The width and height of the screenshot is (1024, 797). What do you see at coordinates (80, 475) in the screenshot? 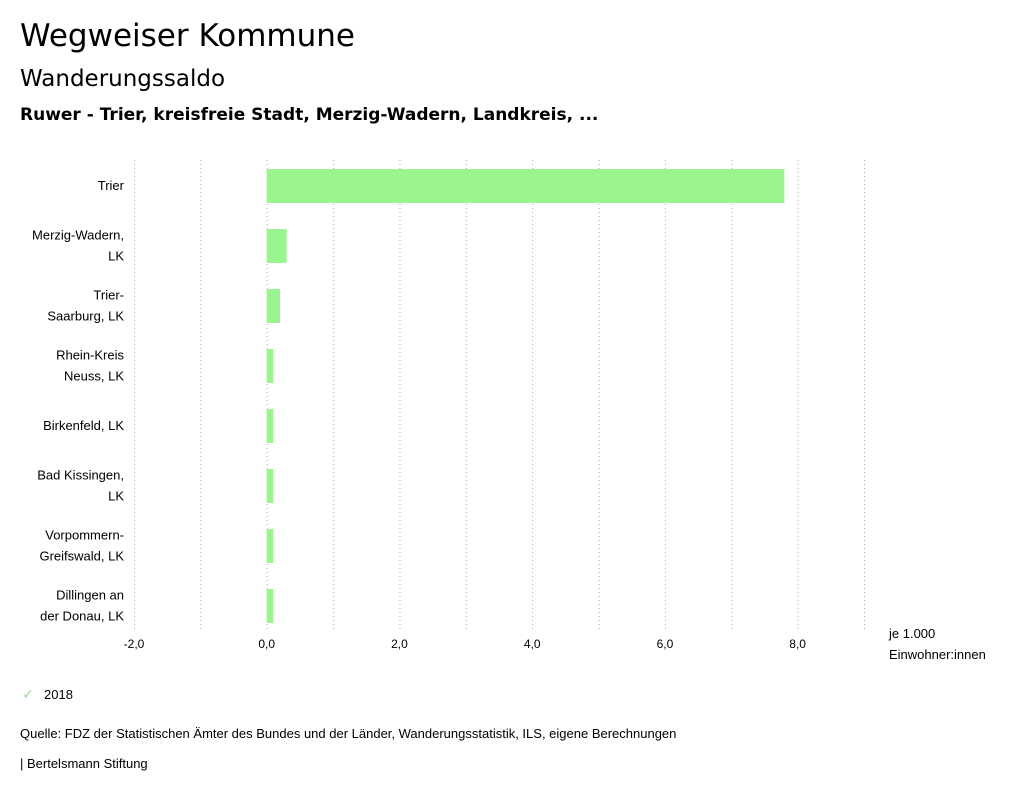
I see `category-label: Bad Kissingen,` at bounding box center [80, 475].